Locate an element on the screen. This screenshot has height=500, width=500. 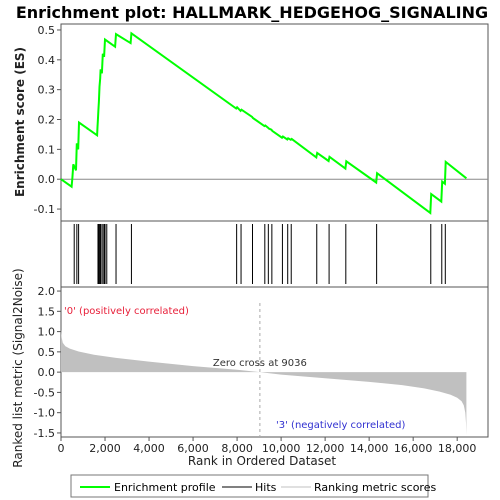
metric-y-axis-title: Ranked list metric (Signal2Noise) is located at coordinates (18, 367).